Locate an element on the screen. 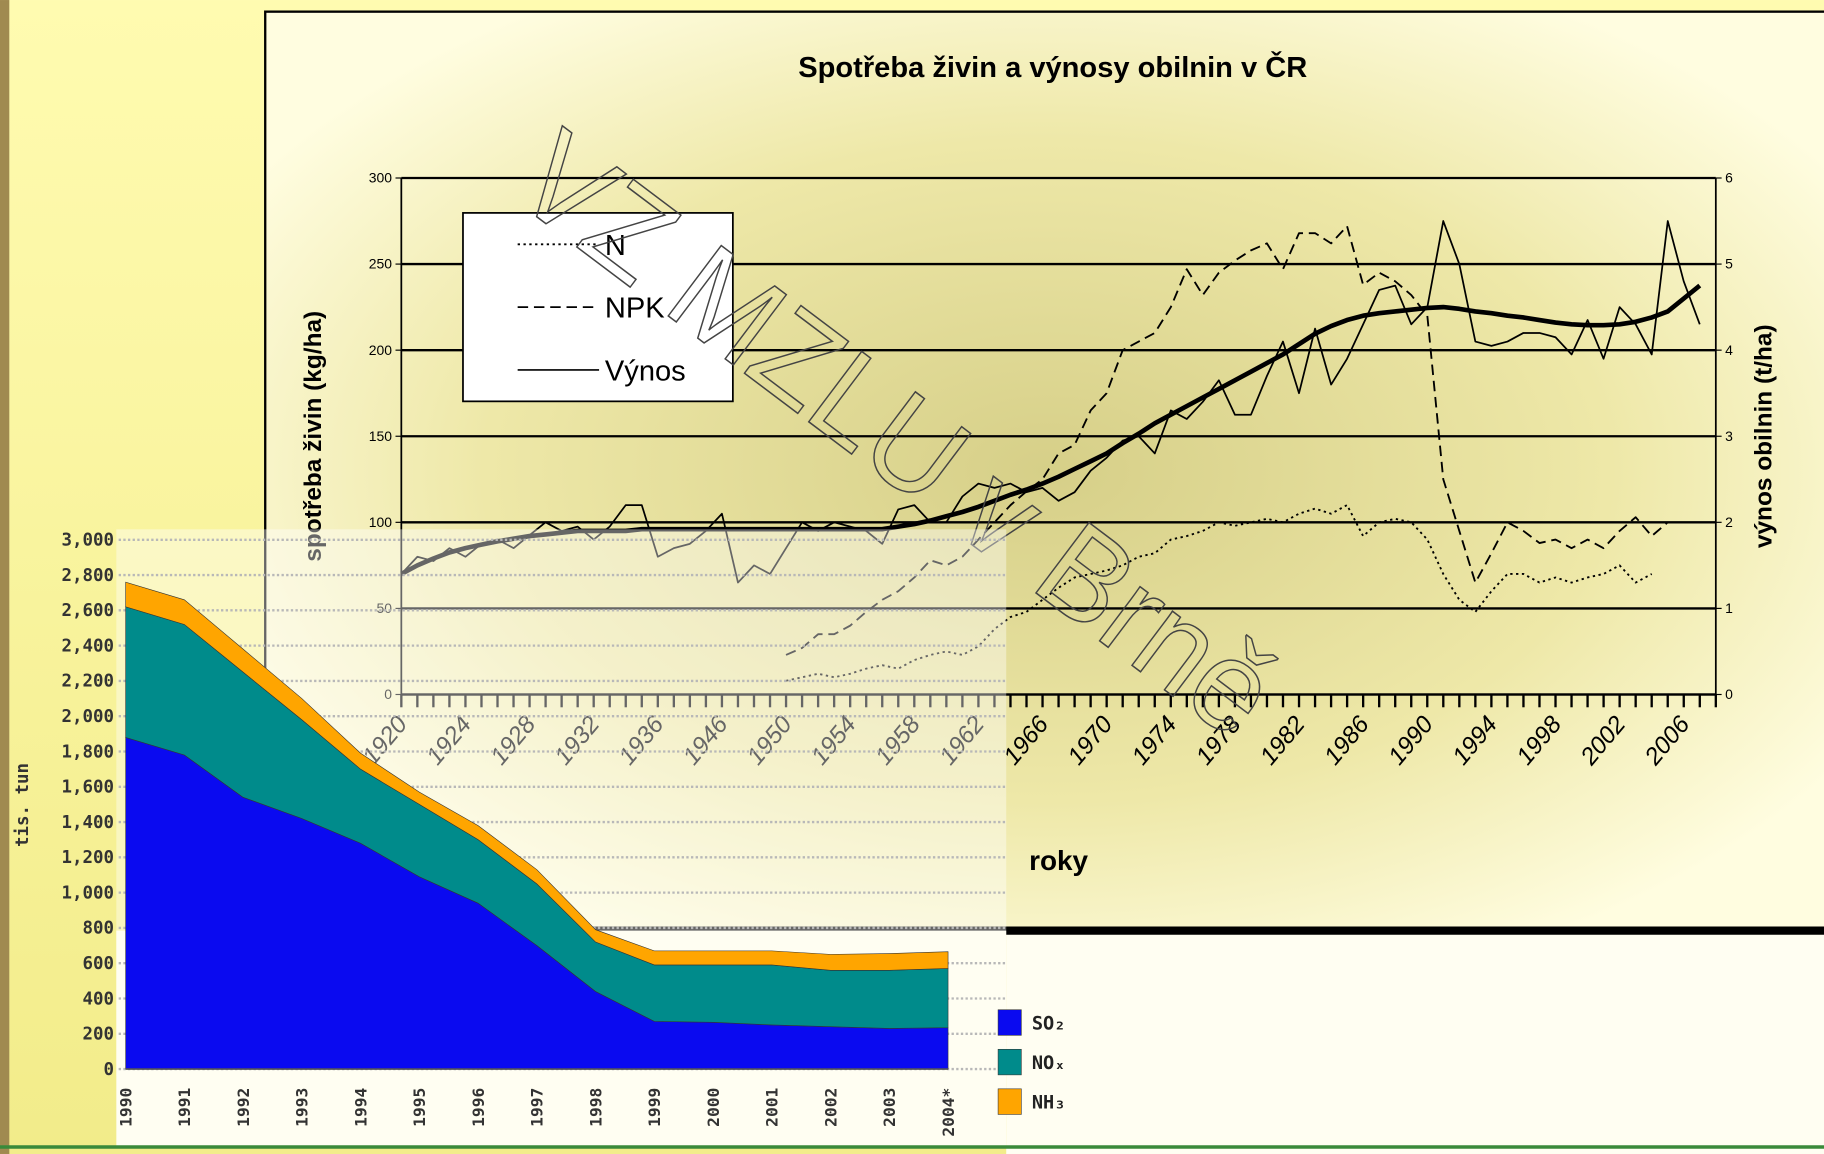  x-tick-label: 1999 is located at coordinates (654, 1107).